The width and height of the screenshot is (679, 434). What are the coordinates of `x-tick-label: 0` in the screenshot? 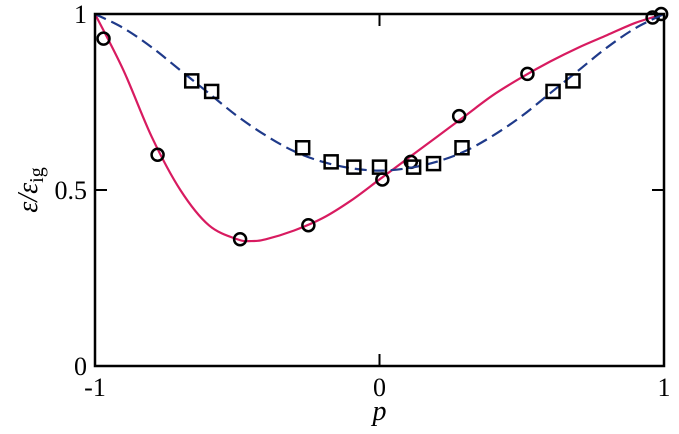 It's located at (379, 387).